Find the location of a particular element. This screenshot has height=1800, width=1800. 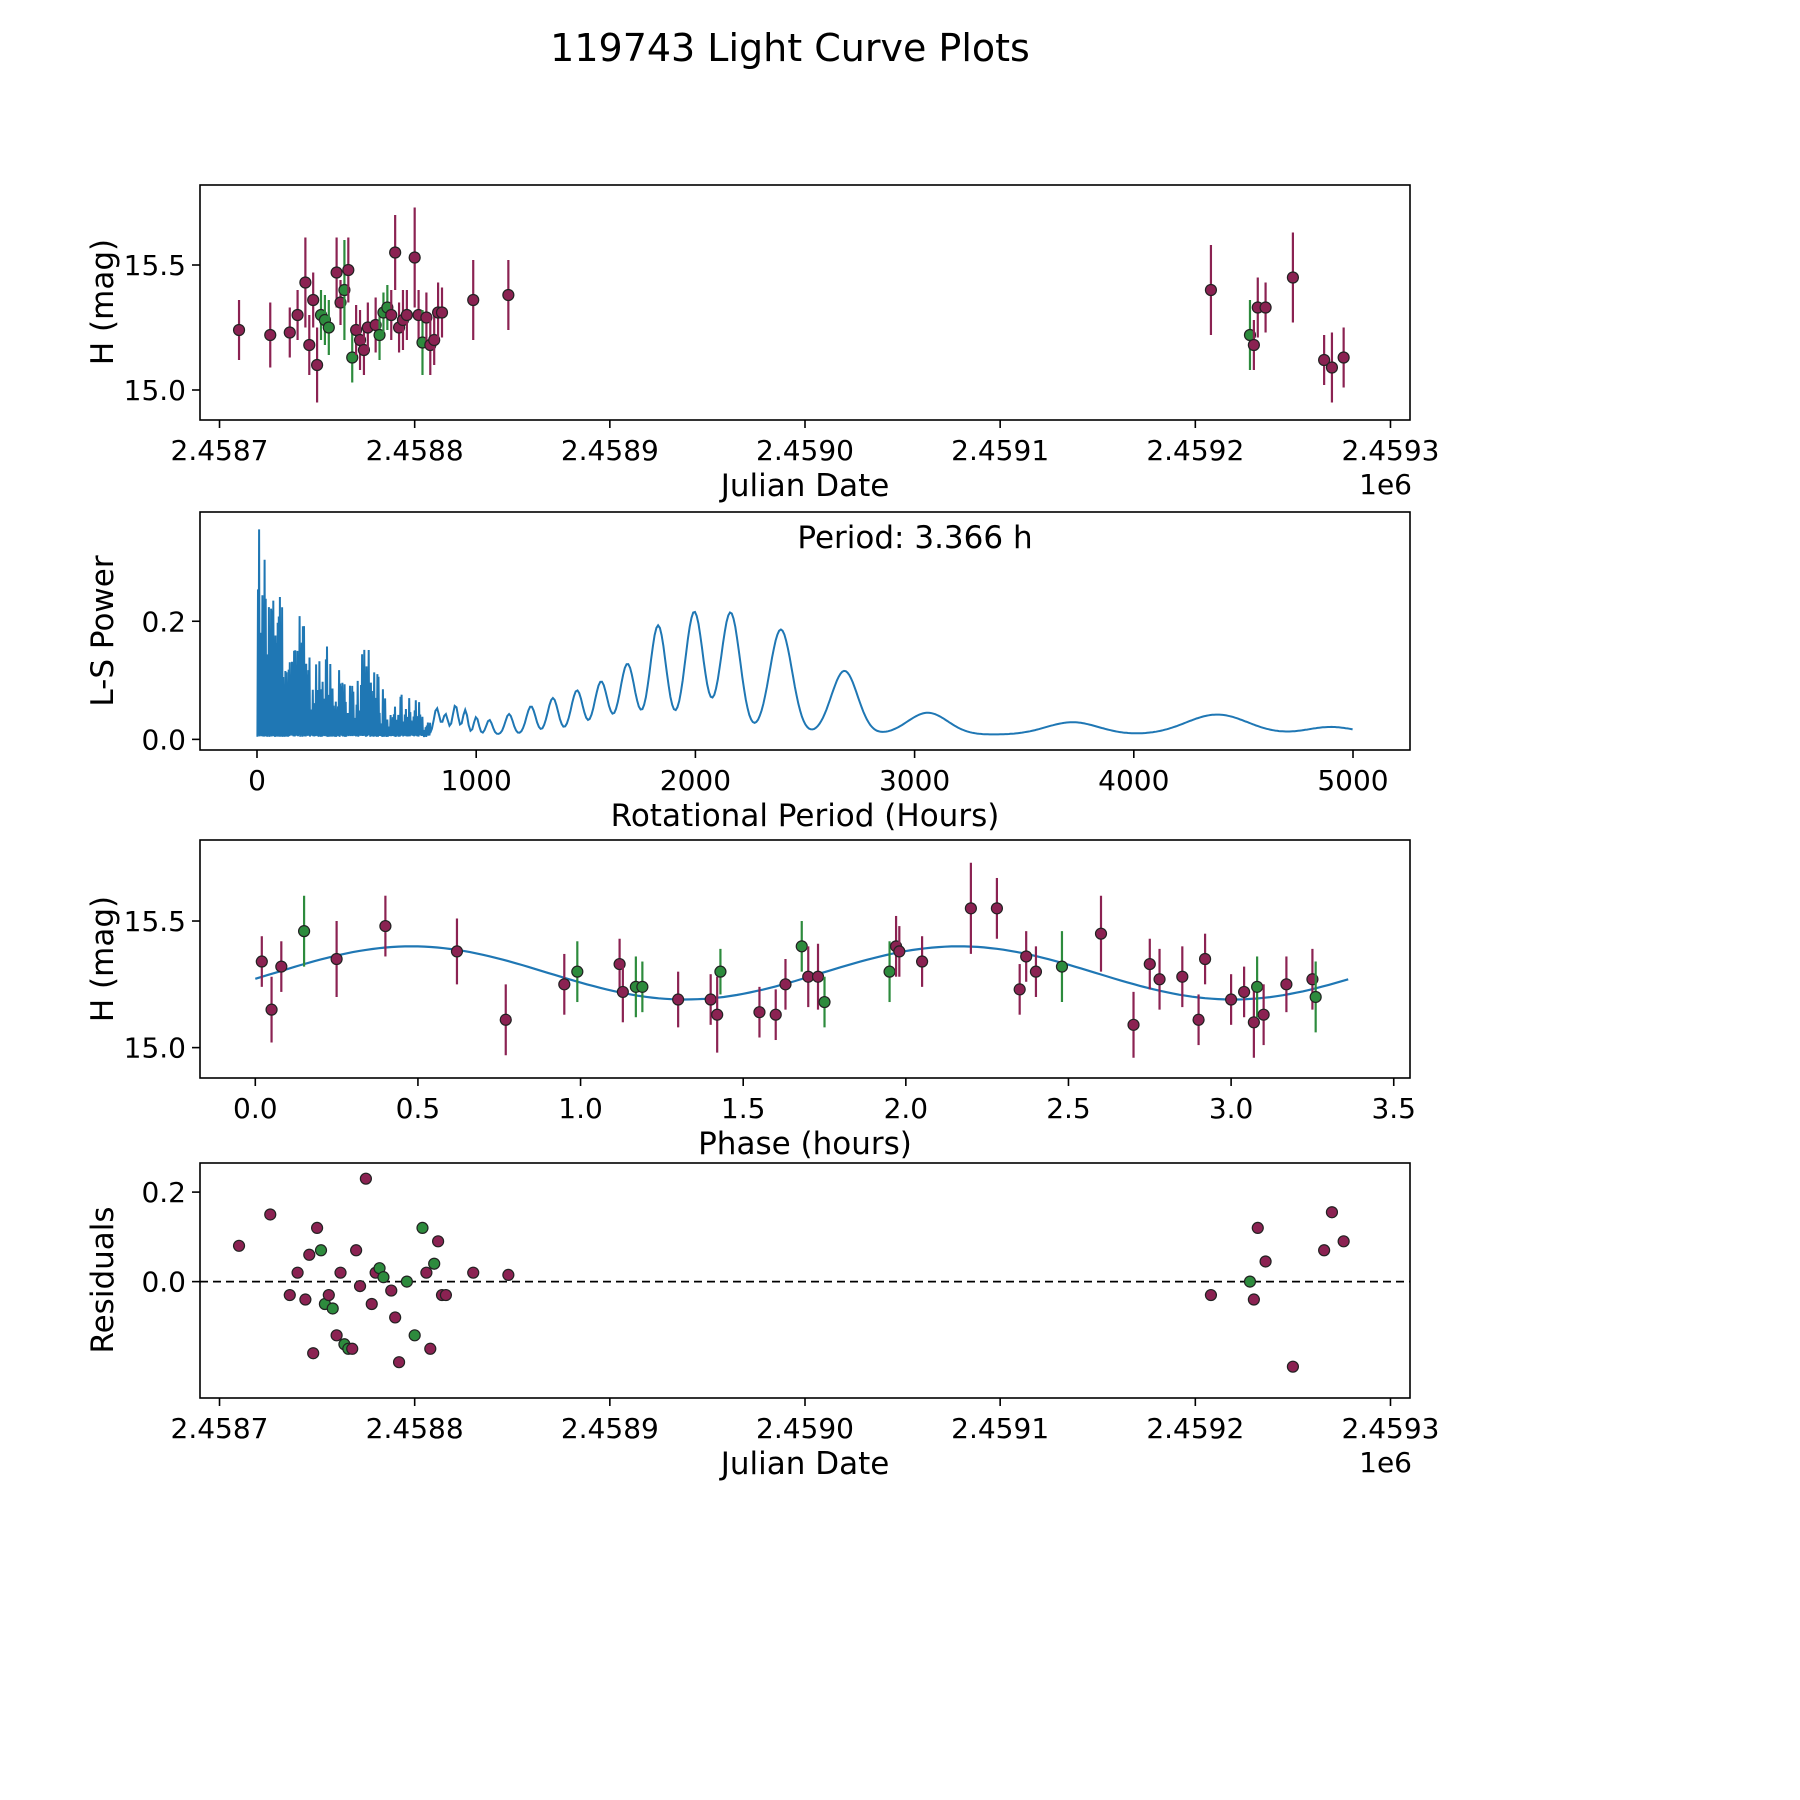

x-tick-label: 5000 is located at coordinates (1352, 780).